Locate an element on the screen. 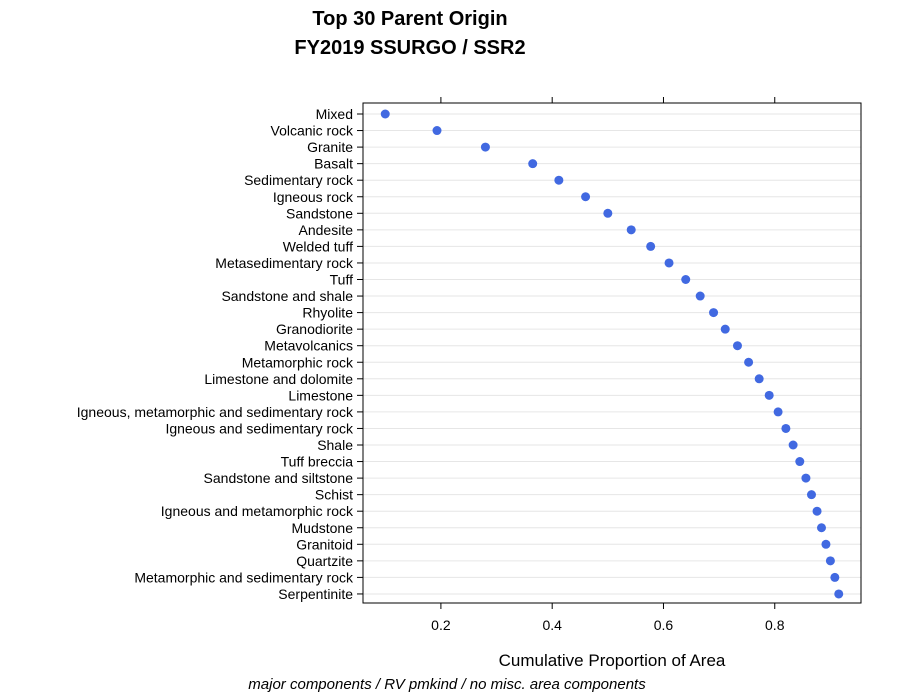 The width and height of the screenshot is (900, 700). chart-subtitle: FY2019 SSURGO / SSR2 is located at coordinates (410, 48).